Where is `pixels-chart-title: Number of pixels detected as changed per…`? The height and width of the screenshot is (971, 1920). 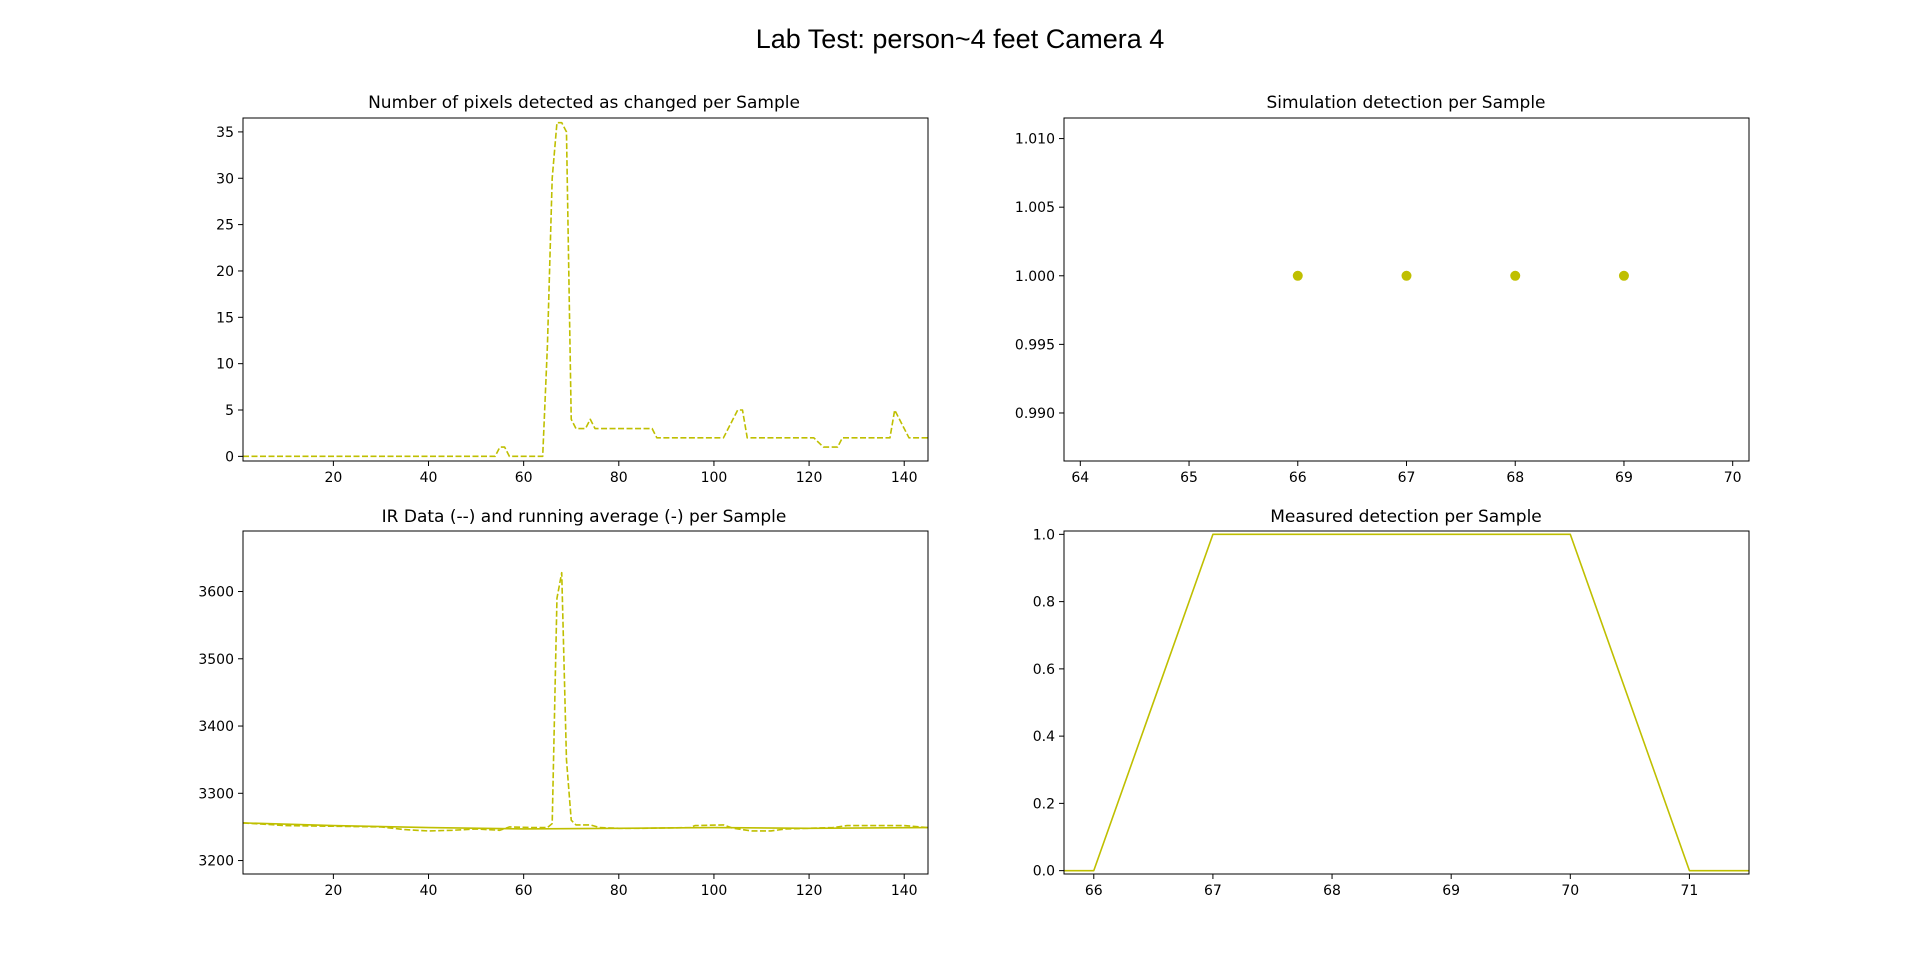 pixels-chart-title: Number of pixels detected as changed per… is located at coordinates (584, 103).